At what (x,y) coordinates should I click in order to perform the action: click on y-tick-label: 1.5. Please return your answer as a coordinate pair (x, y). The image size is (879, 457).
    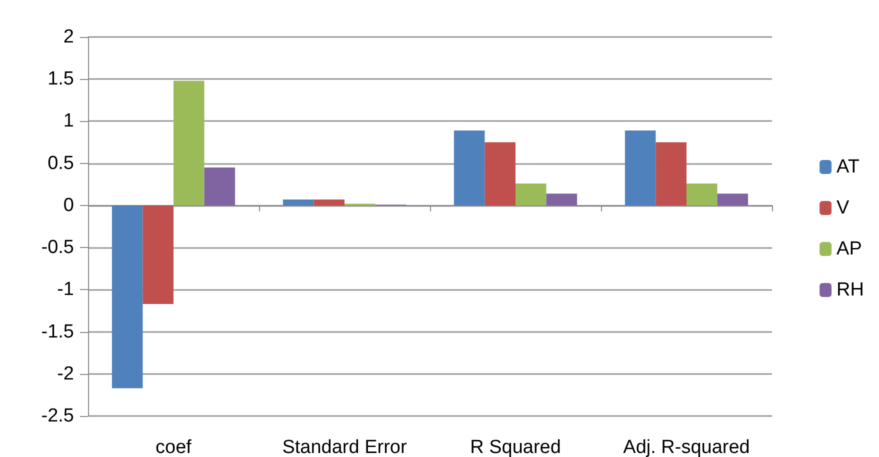
    Looking at the image, I should click on (61, 79).